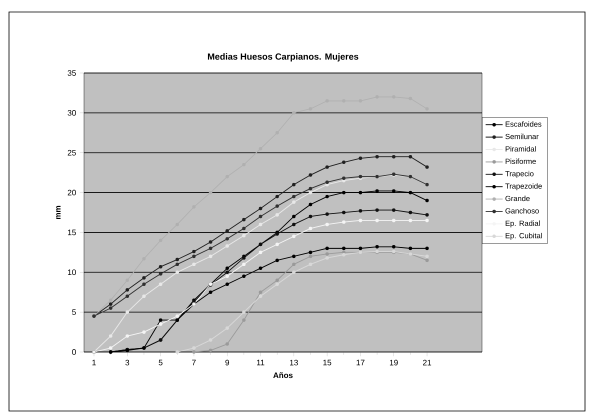  What do you see at coordinates (283, 57) in the screenshot?
I see `chart-title: Medias Huesos Carpianos. Mujeres` at bounding box center [283, 57].